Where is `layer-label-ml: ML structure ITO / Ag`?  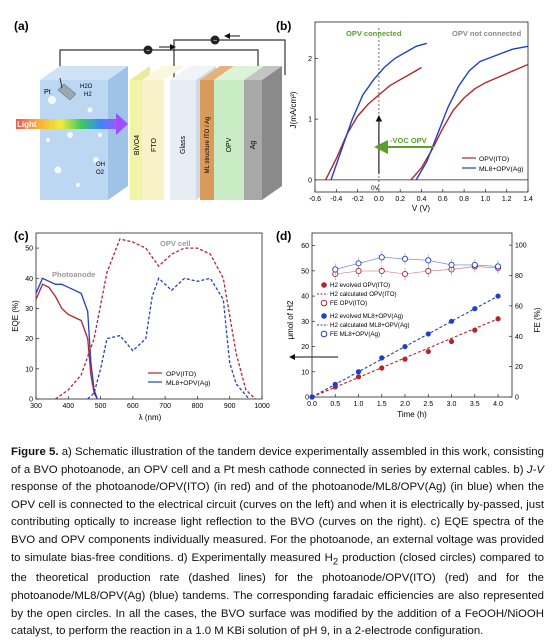 layer-label-ml: ML structure ITO / Ag is located at coordinates (208, 145).